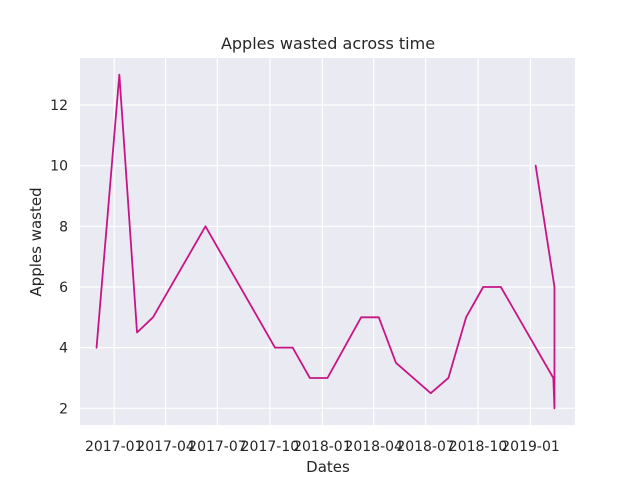 This screenshot has height=480, width=640. I want to click on x-tick-label: 2019-01, so click(530, 447).